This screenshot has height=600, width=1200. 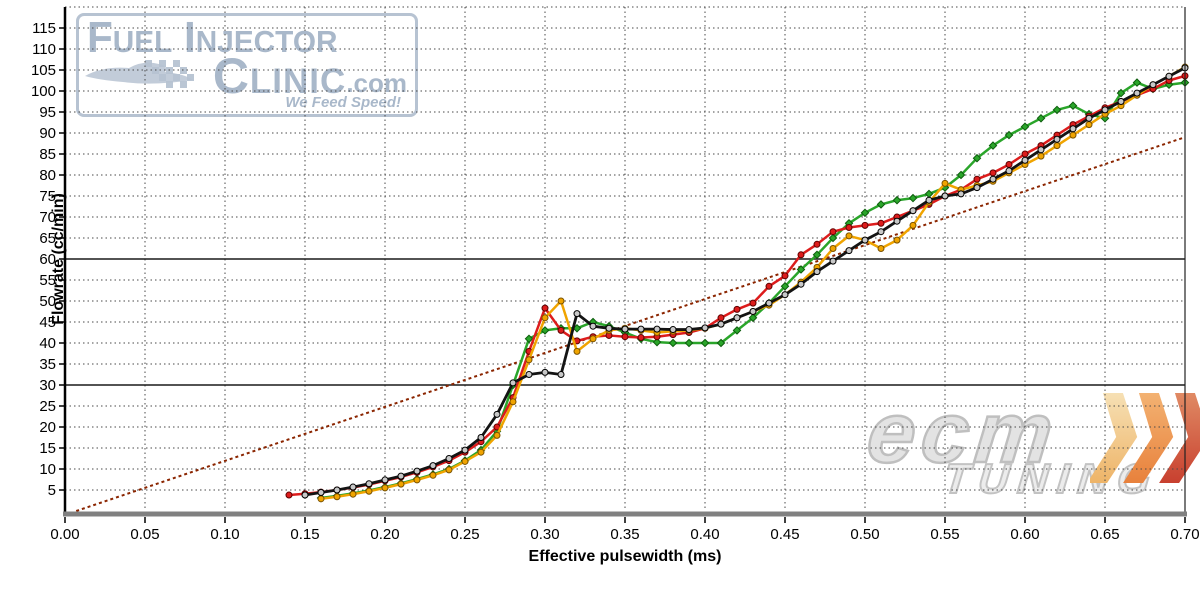 What do you see at coordinates (376, 83) in the screenshot?
I see `fic-logo-domain: .com` at bounding box center [376, 83].